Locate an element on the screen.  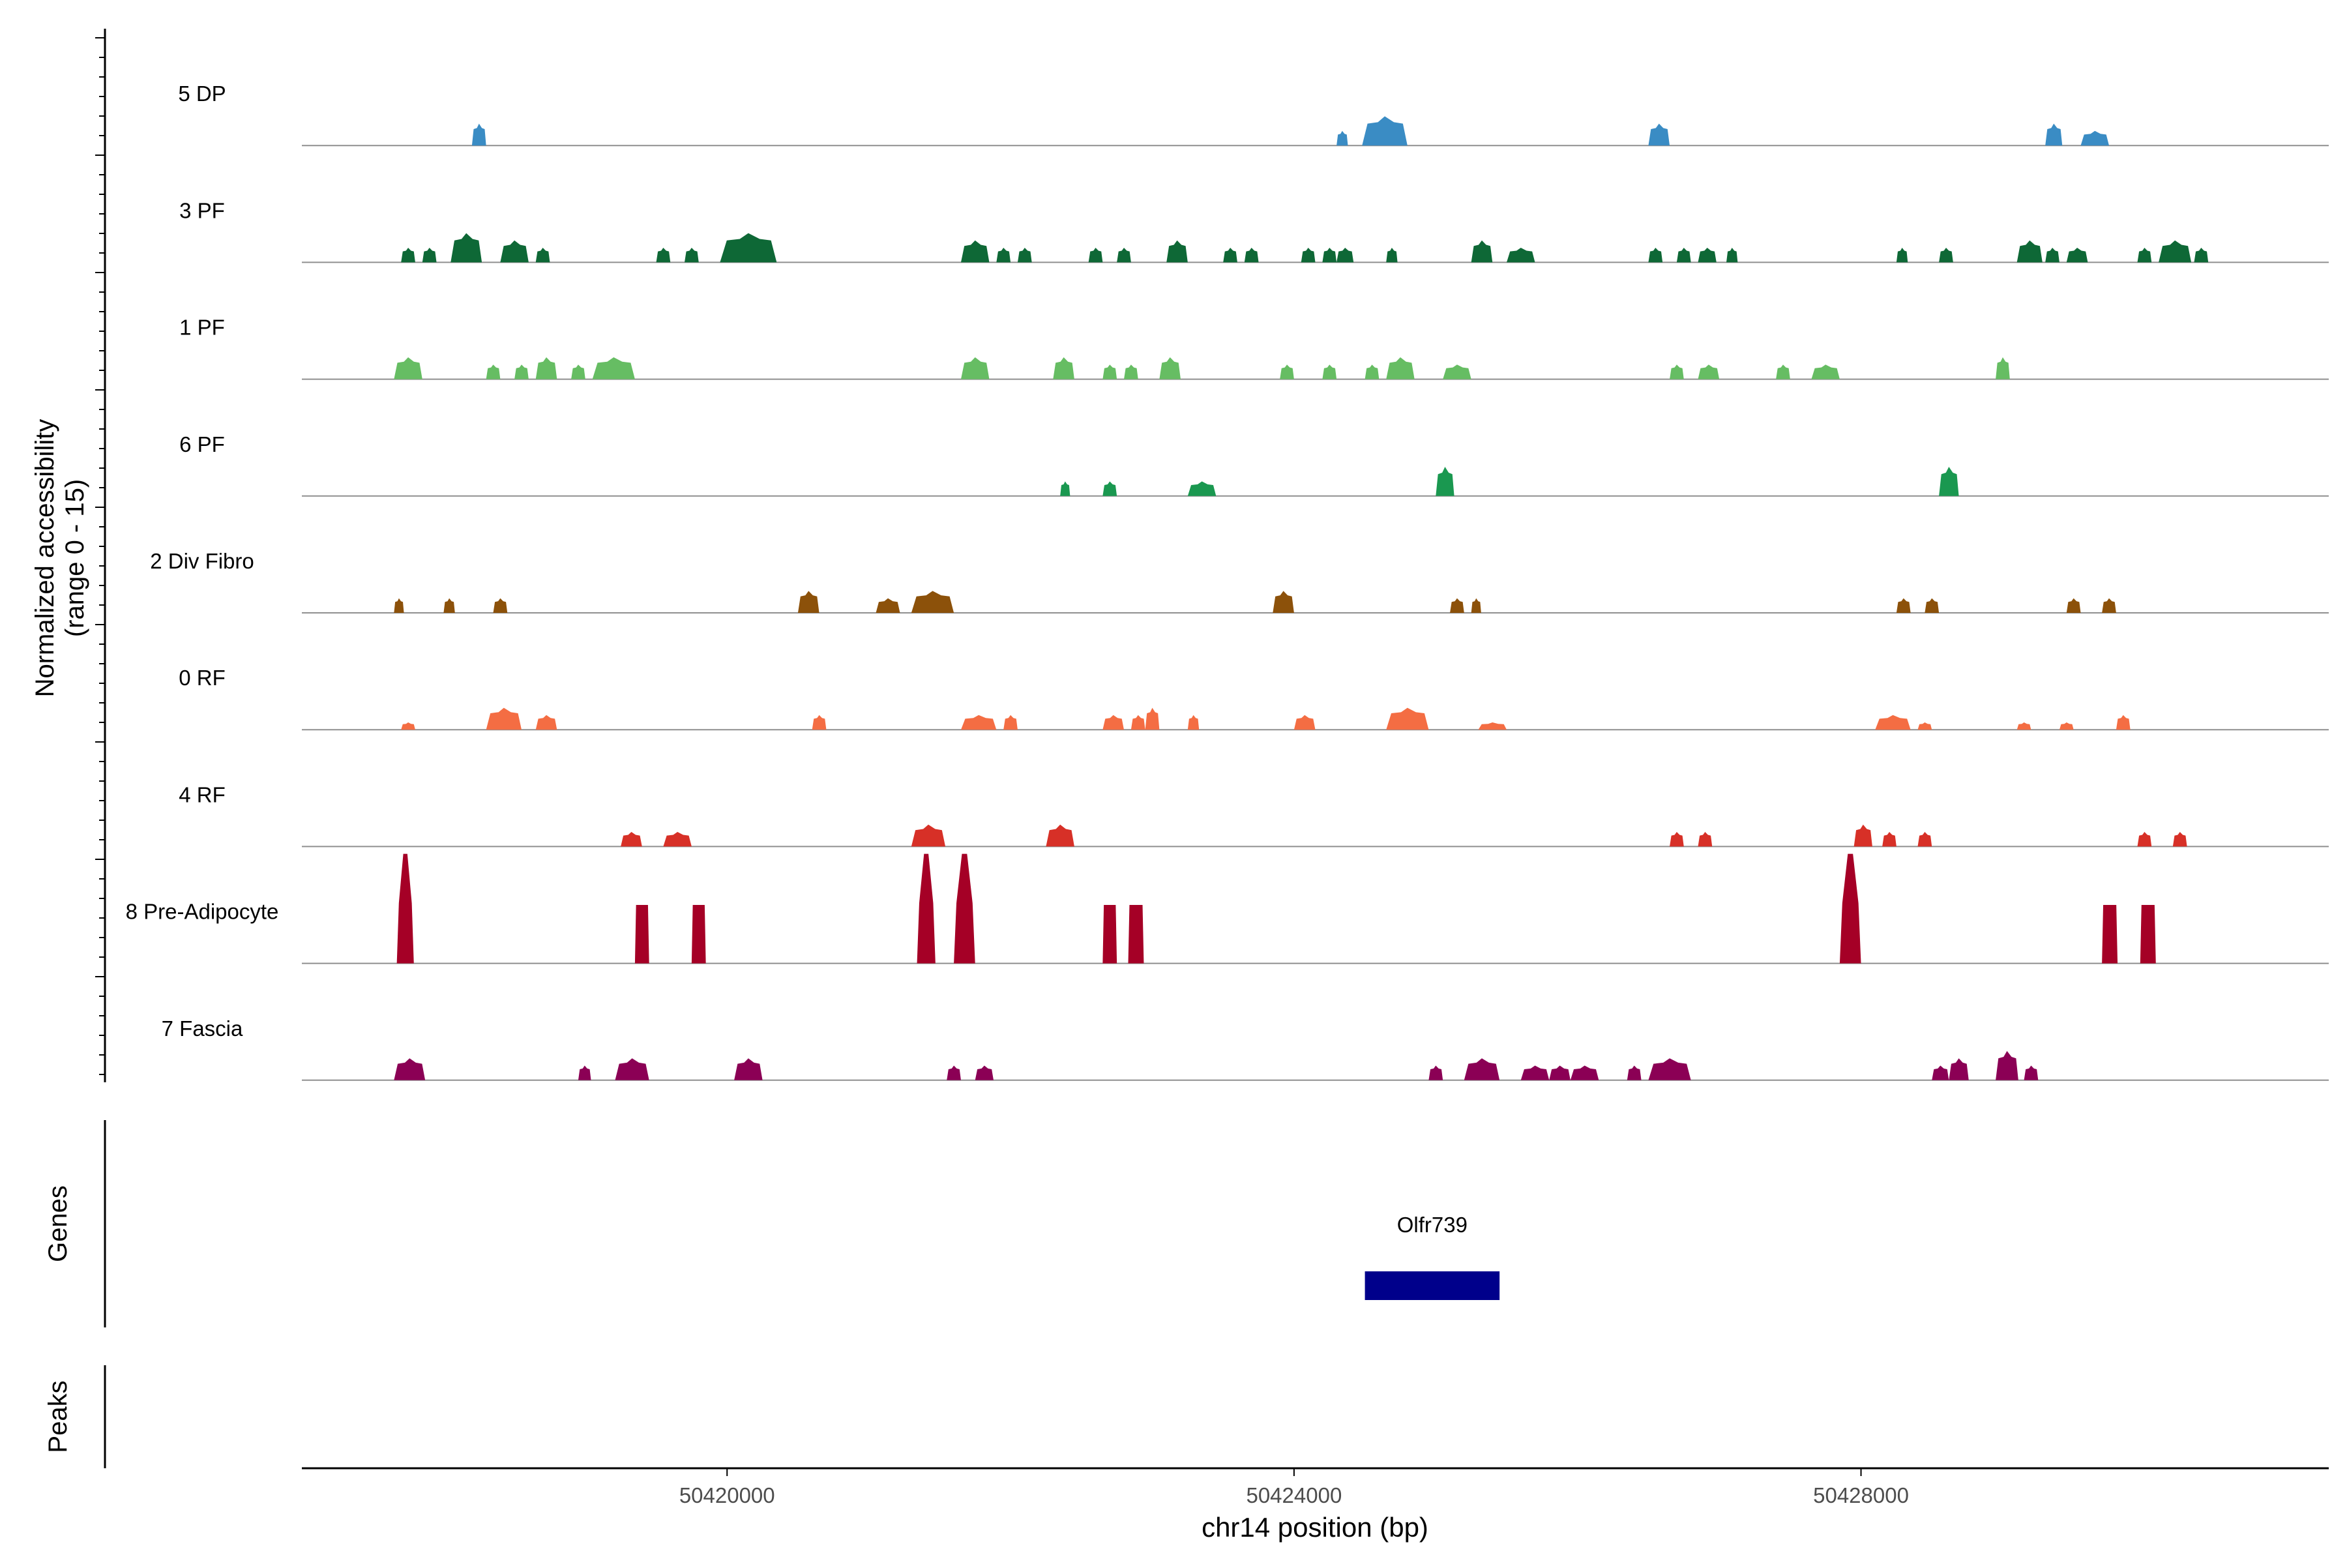
track-label: 2 Div Fibro is located at coordinates (202, 561).